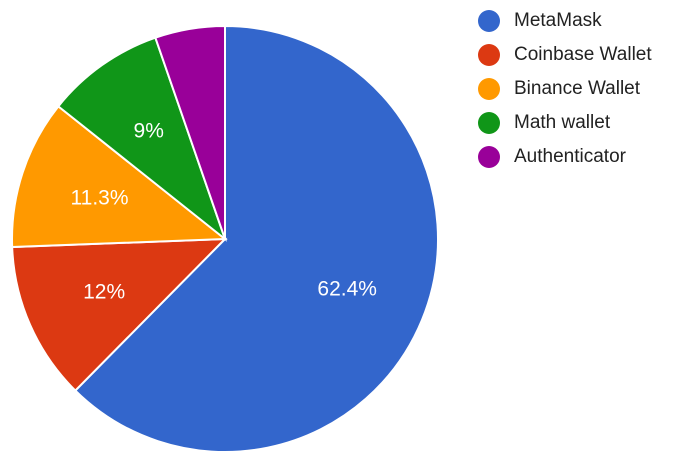 The image size is (693, 453). Describe the element at coordinates (577, 88) in the screenshot. I see `legend-label: Binance Wallet` at that location.